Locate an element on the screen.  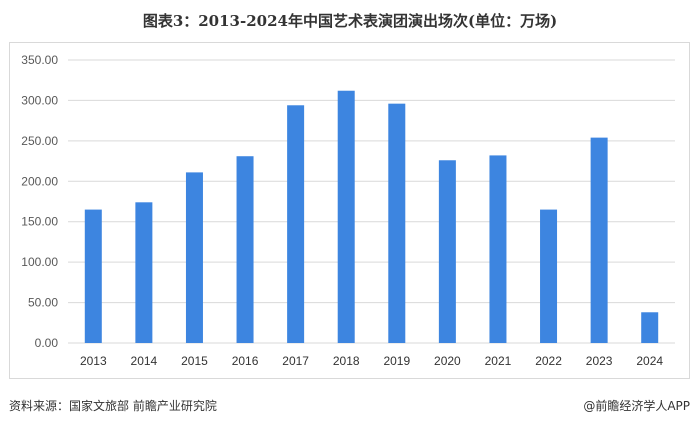
x-tick-label: 2020 is located at coordinates (447, 361).